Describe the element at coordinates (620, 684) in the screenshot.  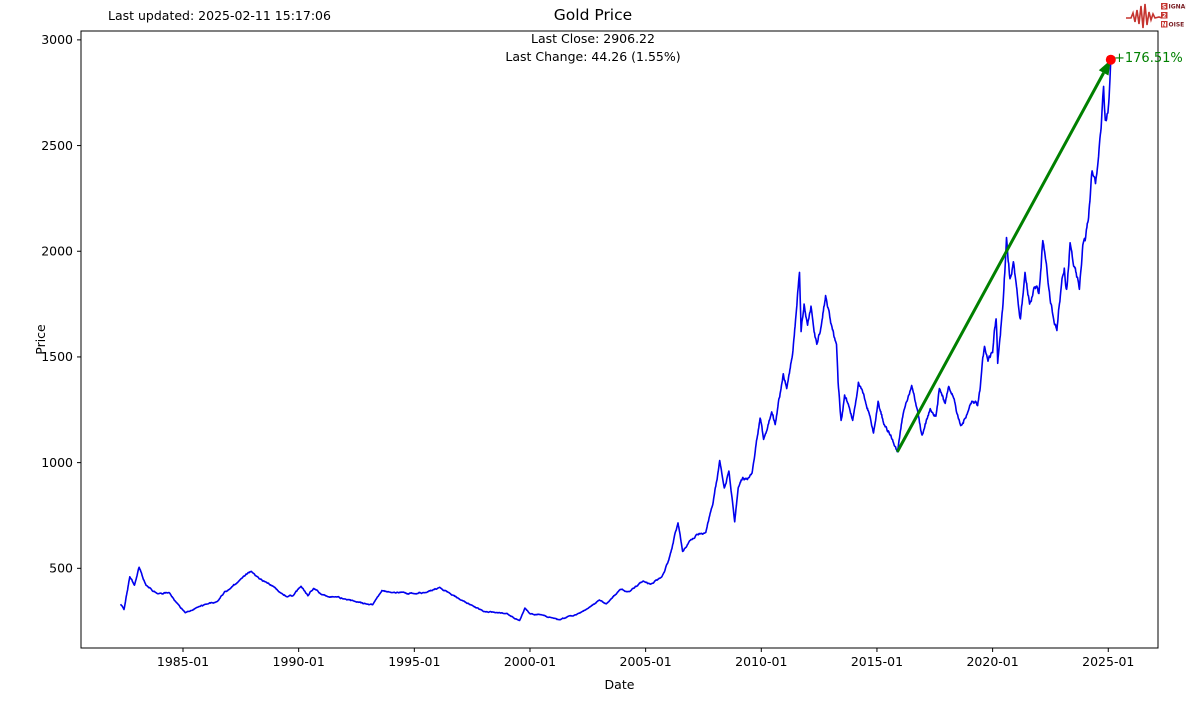
I see `x-axis-label: Date` at that location.